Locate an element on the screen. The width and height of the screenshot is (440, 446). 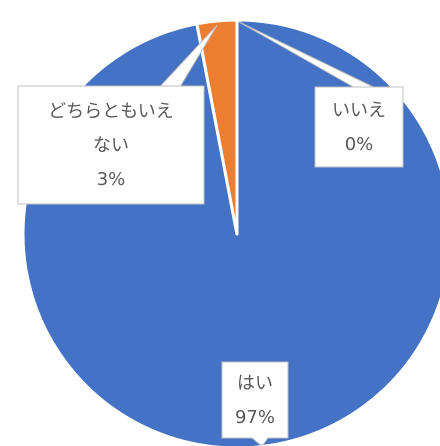
data-label-1: いいえ 0% is located at coordinates (359, 127).